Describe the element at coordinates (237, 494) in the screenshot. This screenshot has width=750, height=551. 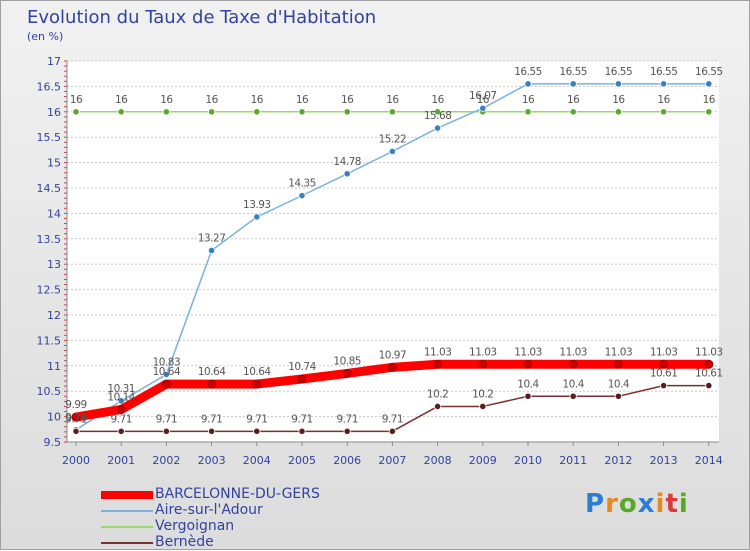
I see `legend-label-barcelonne: BARCELONNE-DU-GERS` at that location.